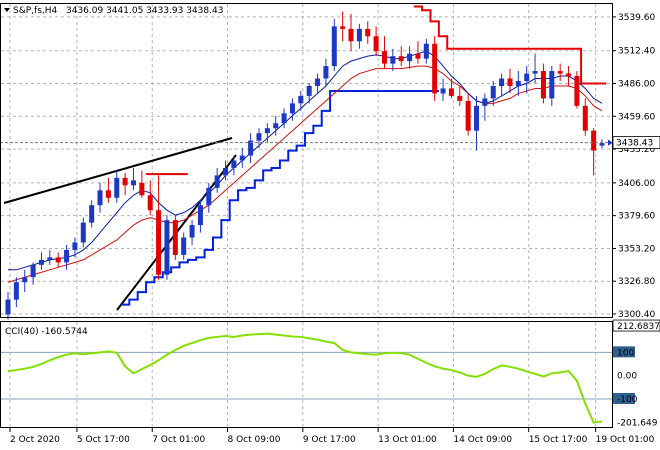 Image resolution: width=660 pixels, height=450 pixels. I want to click on time-tick-label: 2 Oct 2020, so click(35, 440).